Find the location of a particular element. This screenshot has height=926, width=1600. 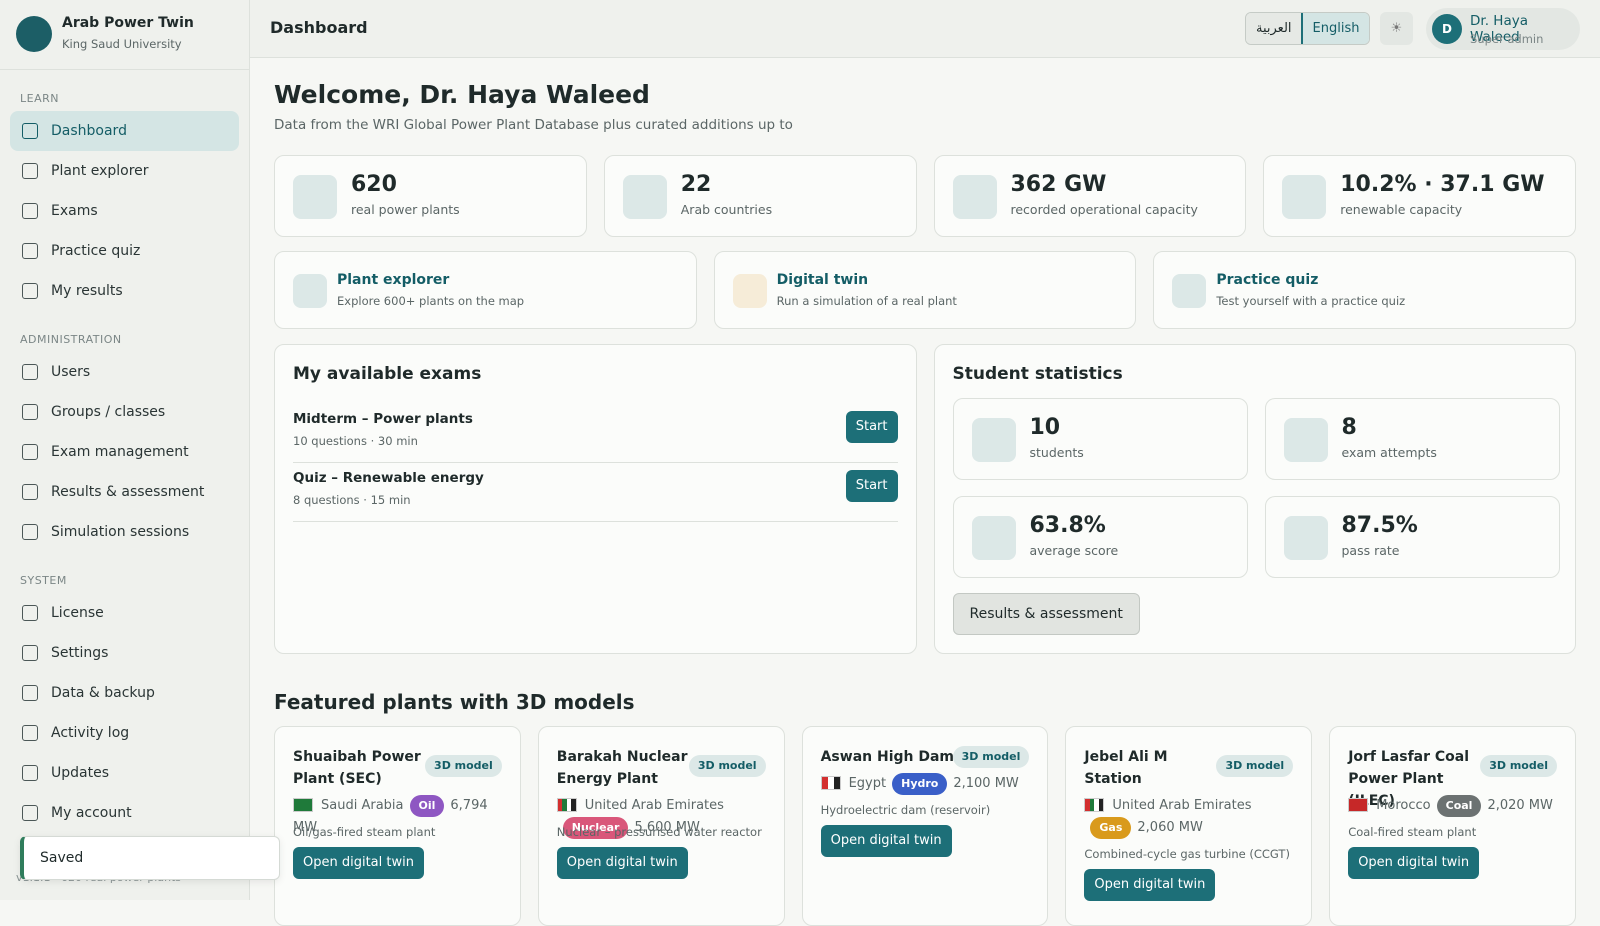

stat-label: renewable capacity is located at coordinates (1401, 209).